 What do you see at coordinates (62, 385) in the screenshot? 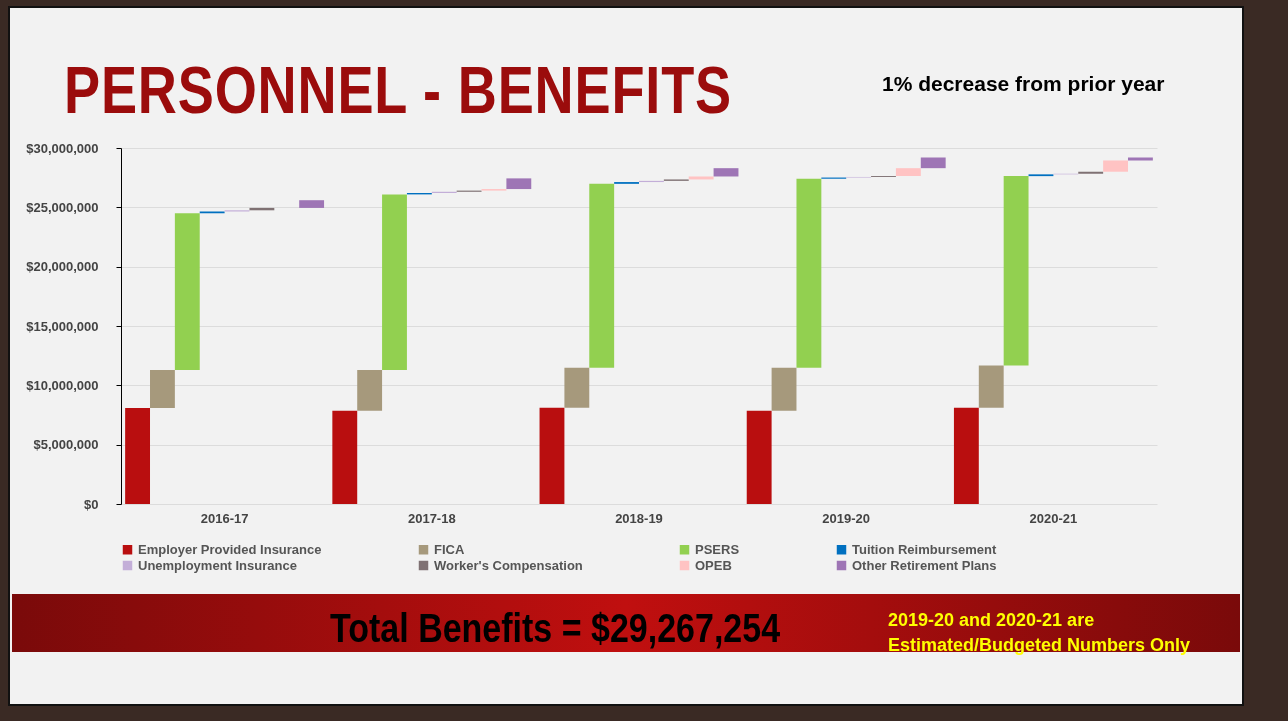
I see `y-tick-label: $10,000,000` at bounding box center [62, 385].